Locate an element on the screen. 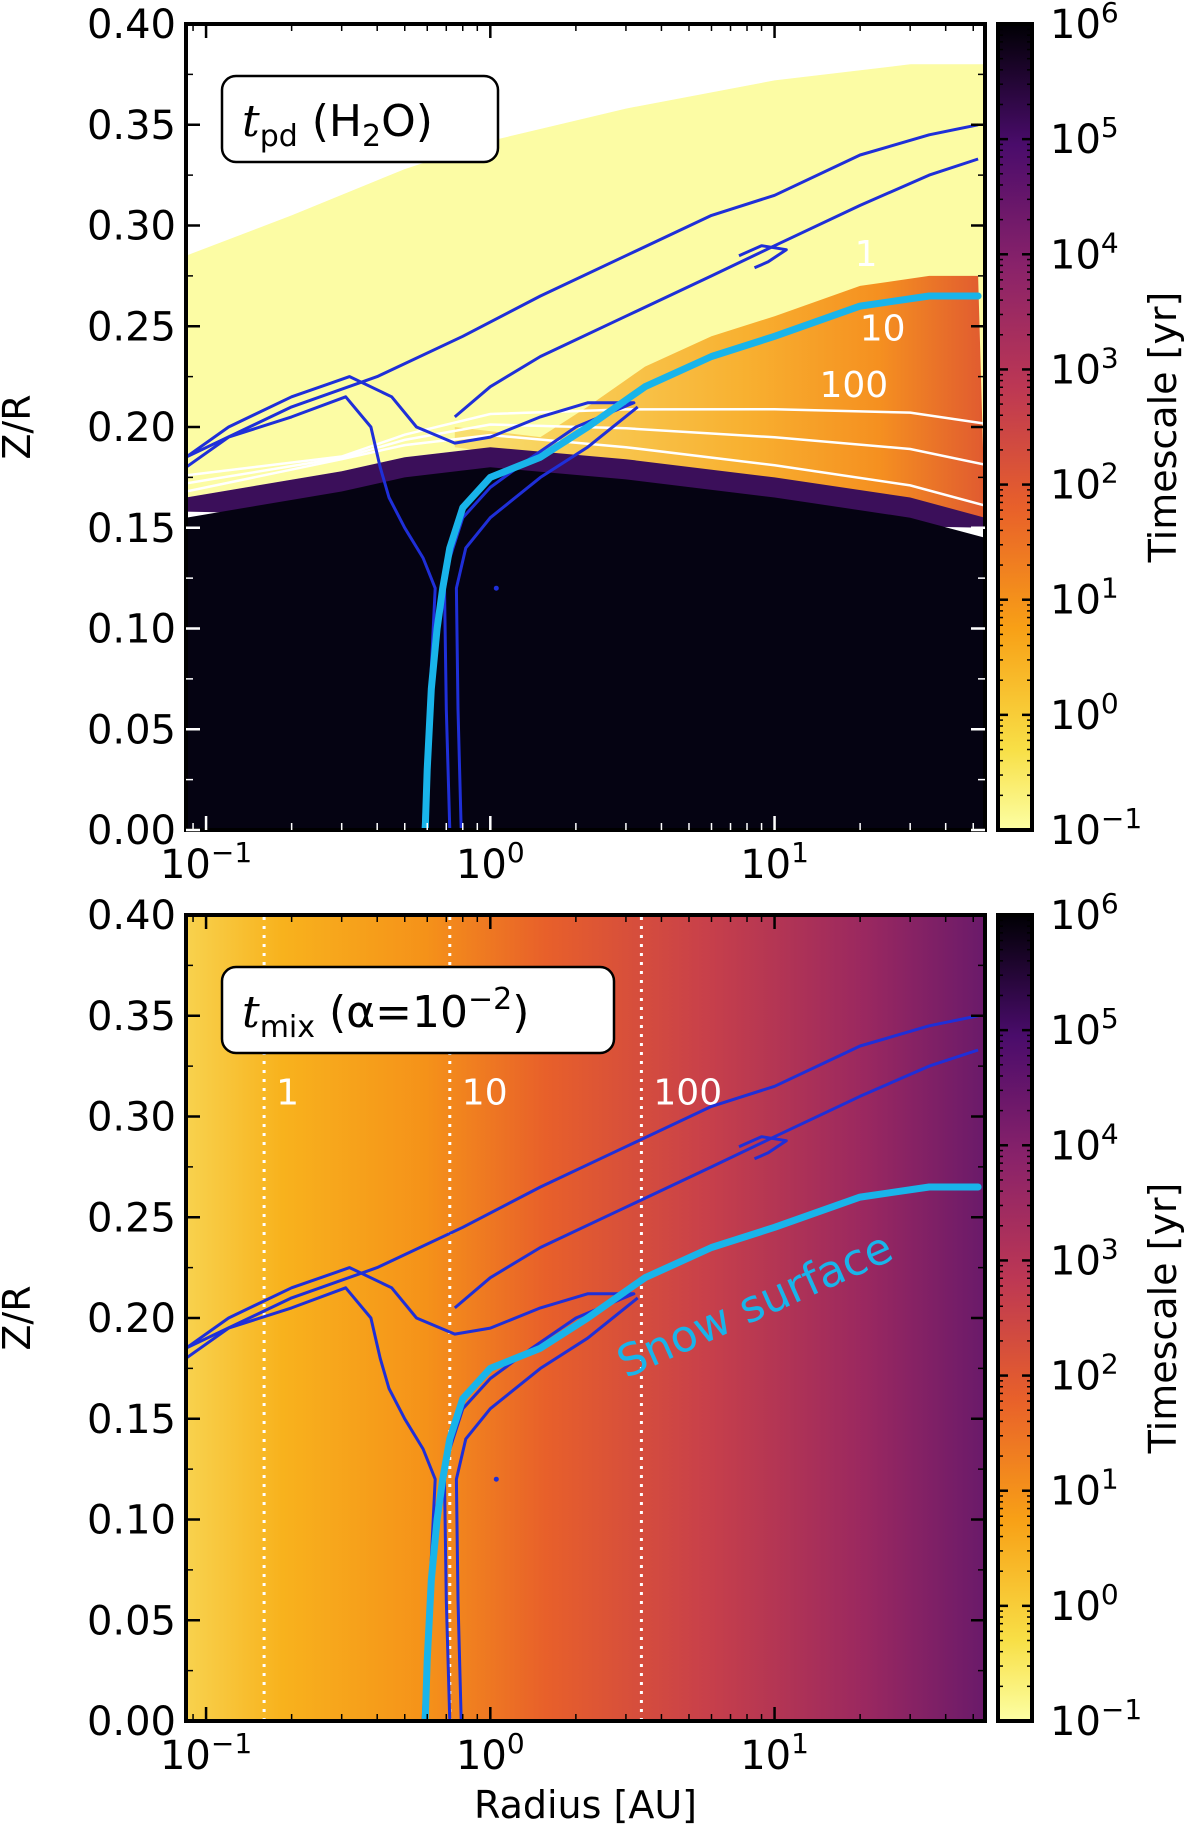 This screenshot has width=1200, height=1842. x-axis-label: Radius [AU] is located at coordinates (585, 1805).